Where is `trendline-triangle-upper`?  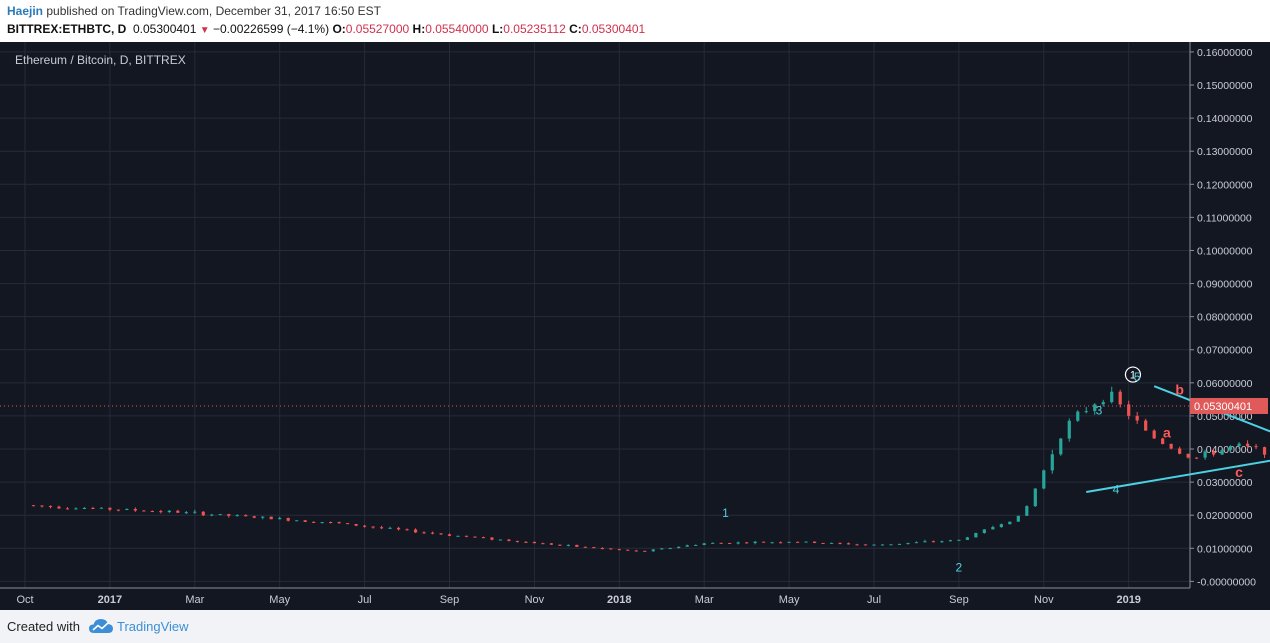
trendline-triangle-upper is located at coordinates (1211, 409).